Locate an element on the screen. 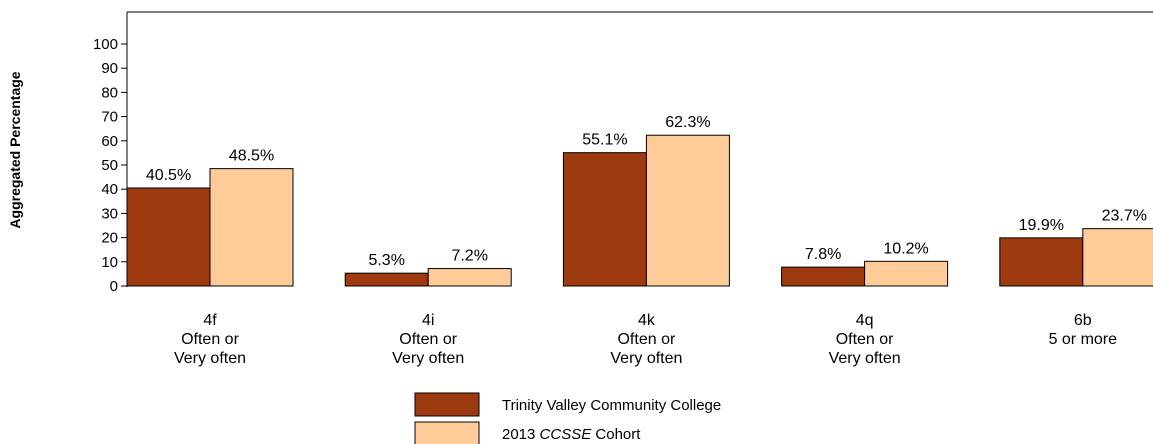  y-tick-label: 40 is located at coordinates (109, 189).